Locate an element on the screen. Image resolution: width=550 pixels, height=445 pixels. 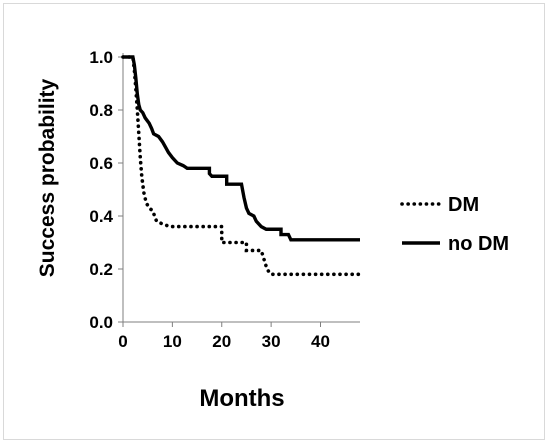
x-tick-label: 30 is located at coordinates (271, 341).